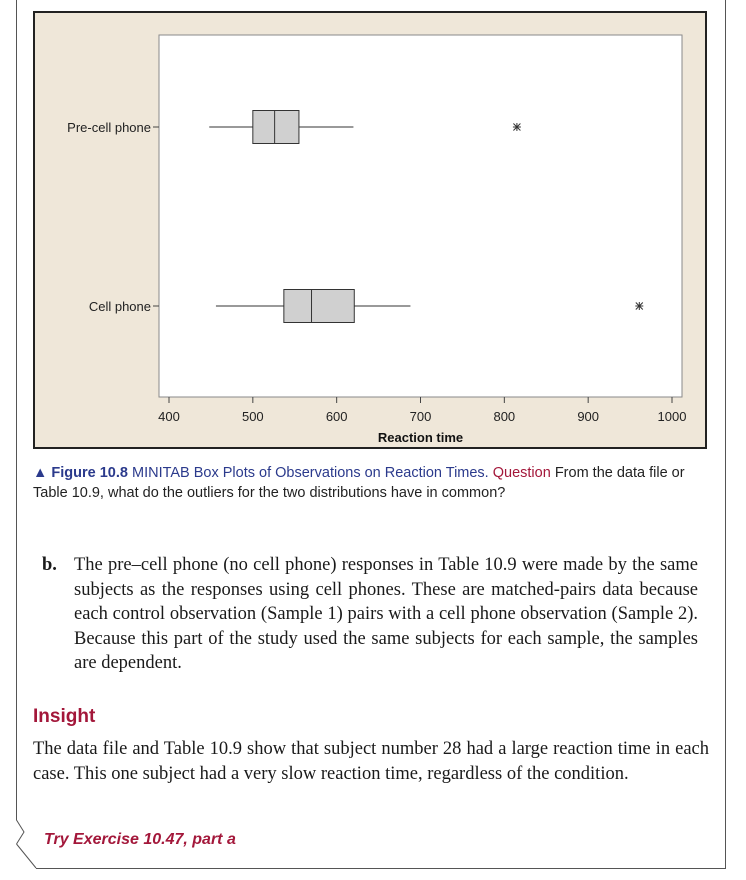 The height and width of the screenshot is (880, 746). I want to click on figure-label: Figure 10.8, so click(89, 473).